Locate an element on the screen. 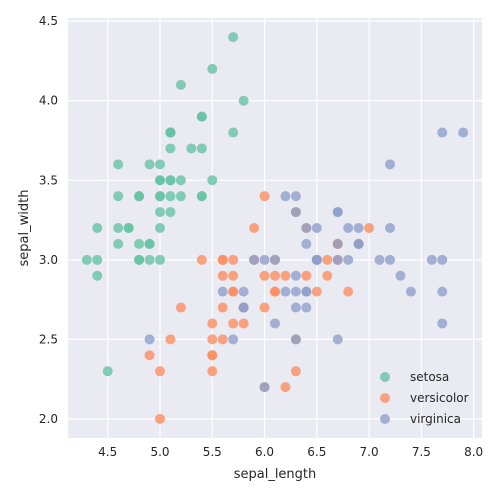  y-tick-label: 4.5 is located at coordinates (48, 21).